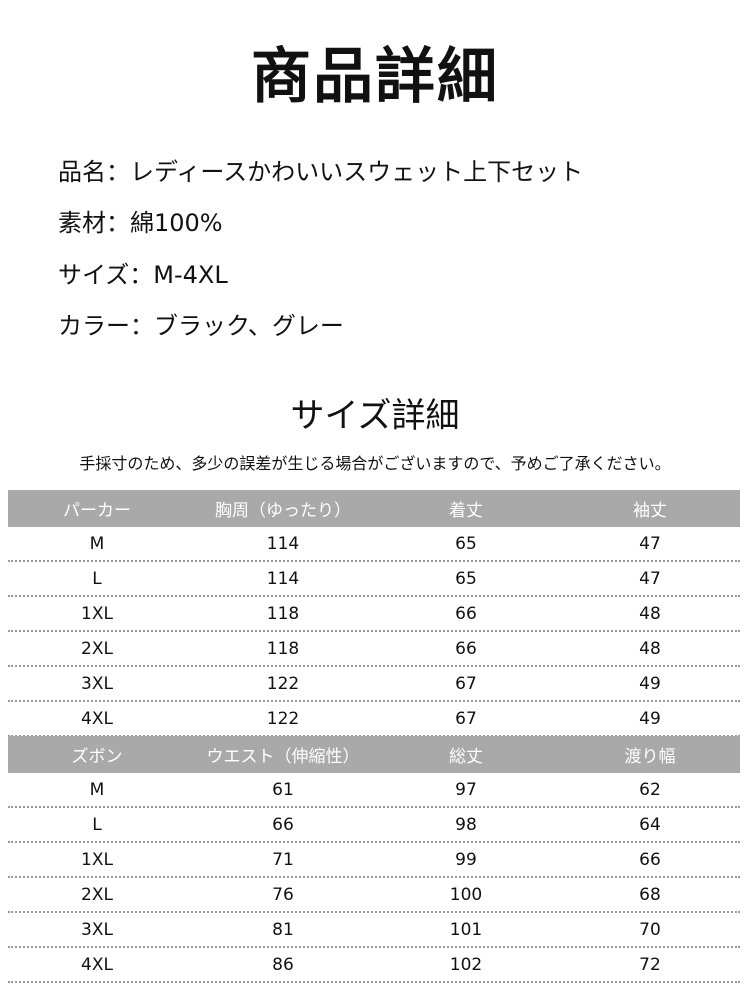 The height and width of the screenshot is (1008, 750). I want to click on column-header: パーカー, so click(97, 511).